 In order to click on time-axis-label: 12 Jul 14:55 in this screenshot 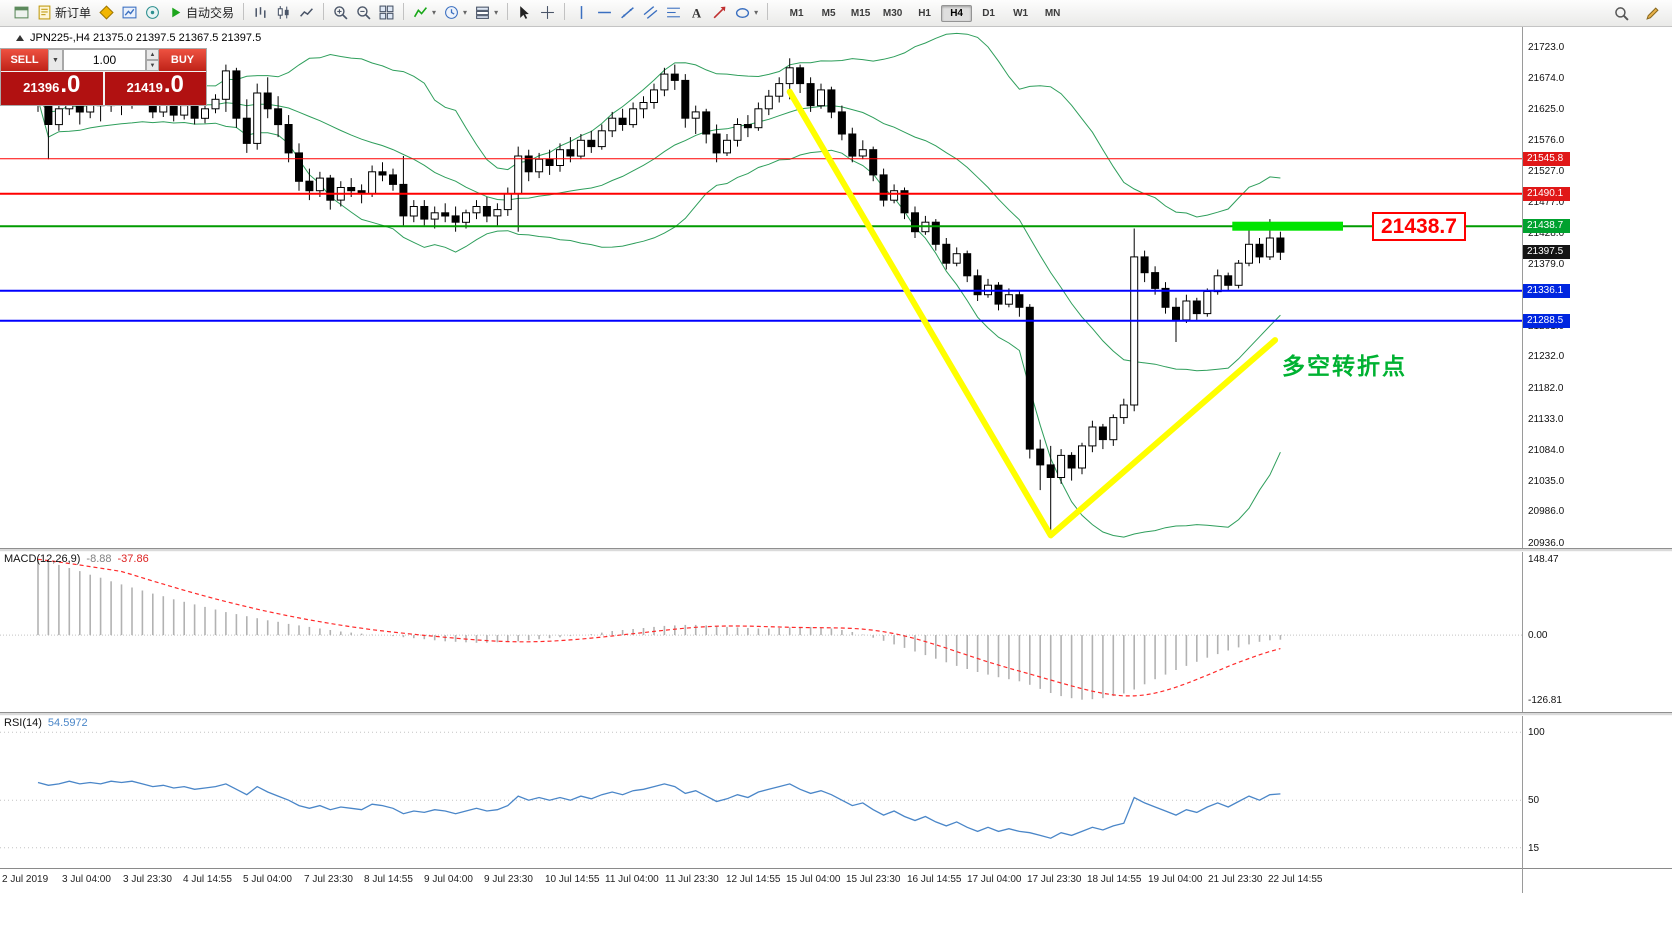, I will do `click(753, 879)`.